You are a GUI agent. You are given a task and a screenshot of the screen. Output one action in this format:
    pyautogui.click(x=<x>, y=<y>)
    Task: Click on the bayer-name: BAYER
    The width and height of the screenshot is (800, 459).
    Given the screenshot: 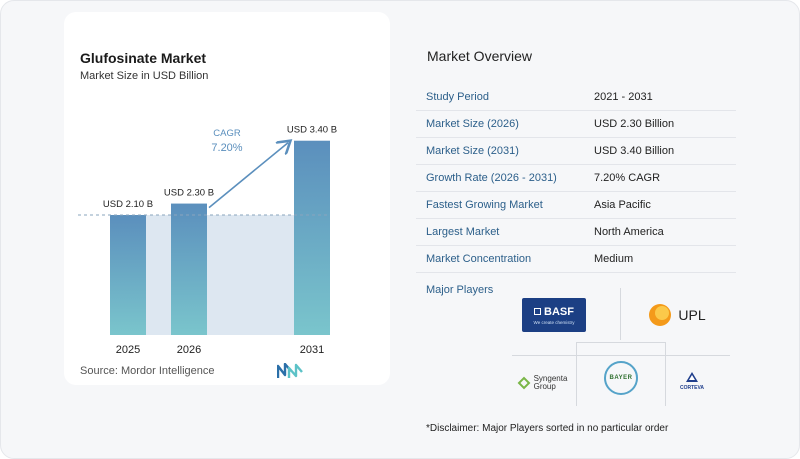 What is the action you would take?
    pyautogui.click(x=621, y=378)
    